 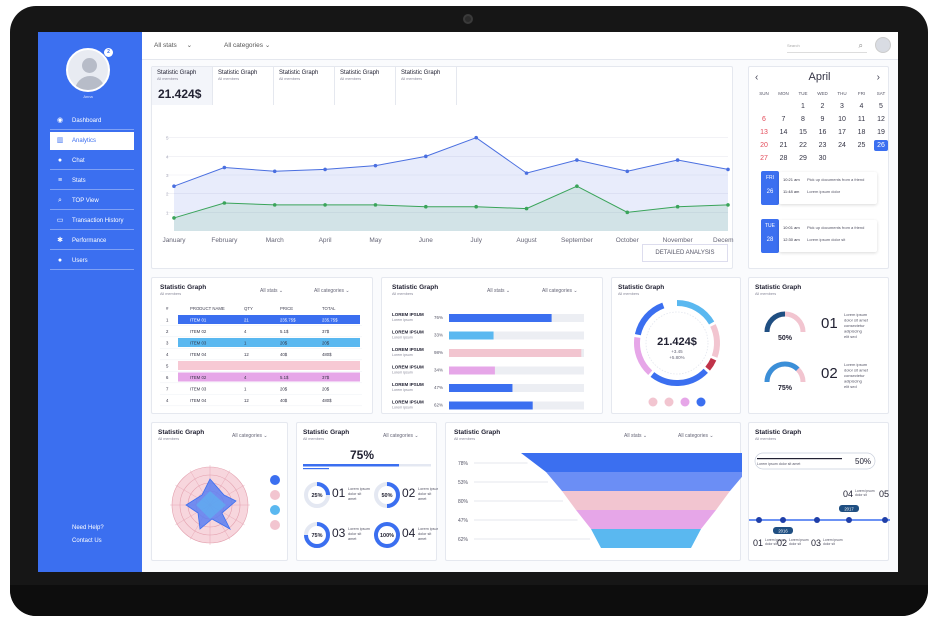 What do you see at coordinates (822, 119) in the screenshot?
I see `calendar-day: 9` at bounding box center [822, 119].